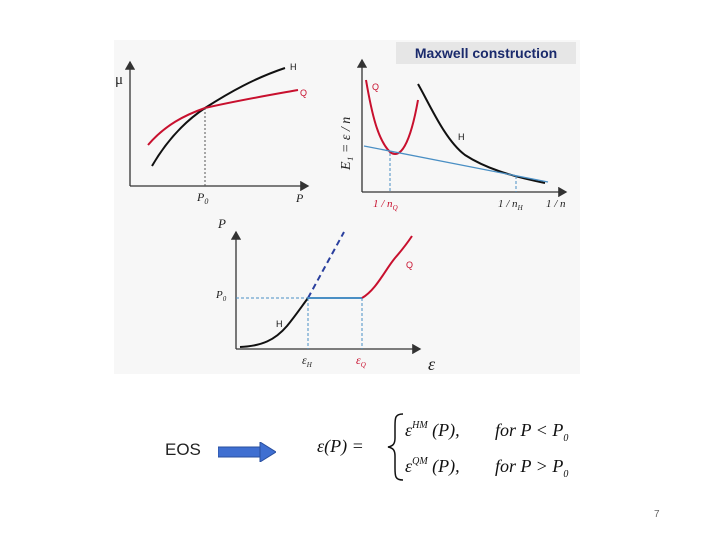 The height and width of the screenshot is (540, 720). Describe the element at coordinates (432, 364) in the screenshot. I see `b-x-label: ε` at that location.